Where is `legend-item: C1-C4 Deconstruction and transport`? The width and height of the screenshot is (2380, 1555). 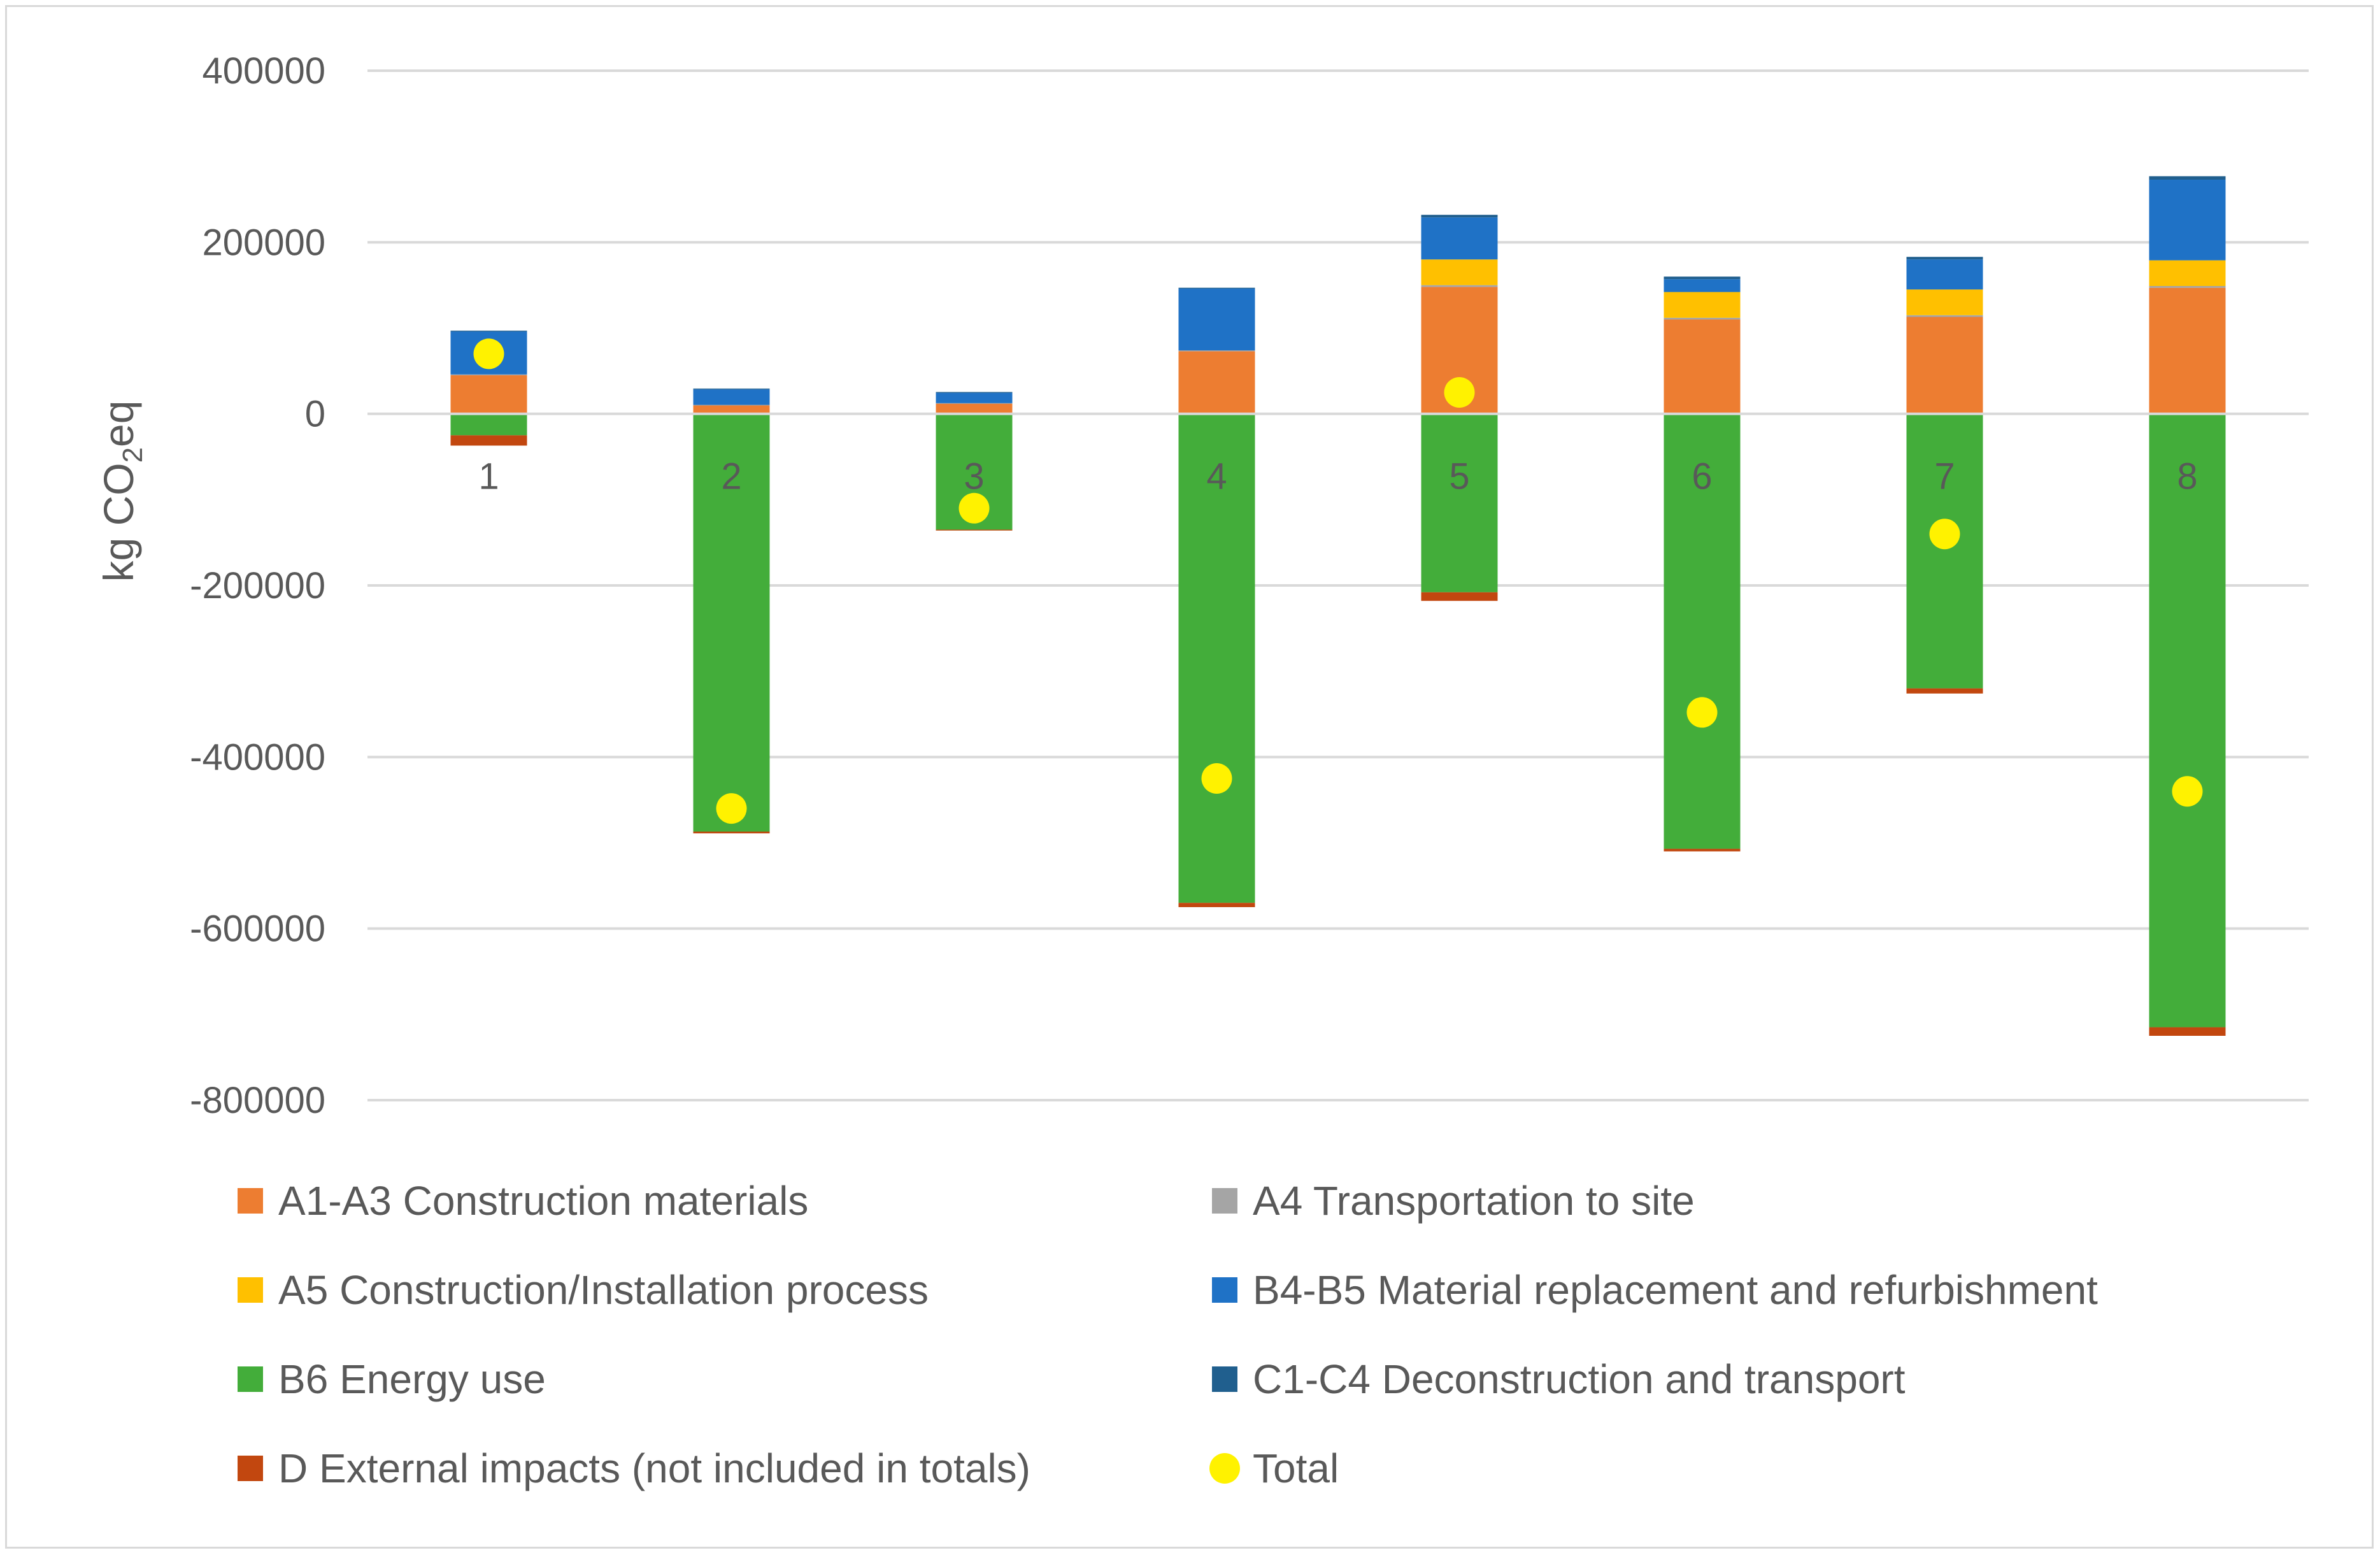
legend-item: C1-C4 Deconstruction and transport is located at coordinates (1559, 1379).